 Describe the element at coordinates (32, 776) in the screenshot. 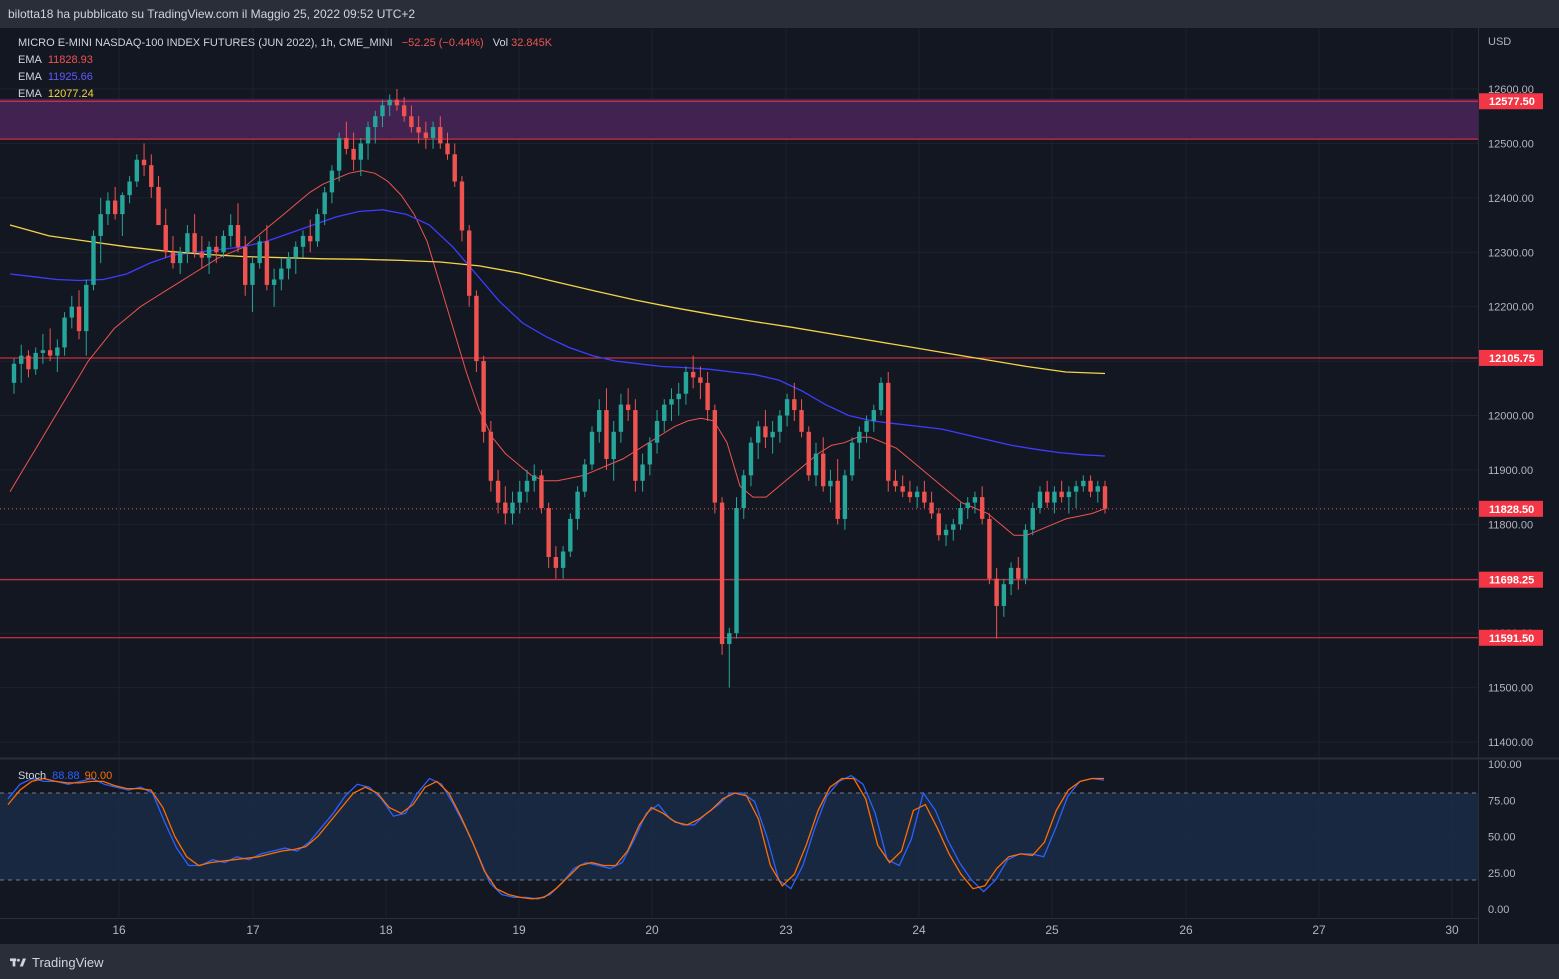

I see `stoch-label: Stoch` at that location.